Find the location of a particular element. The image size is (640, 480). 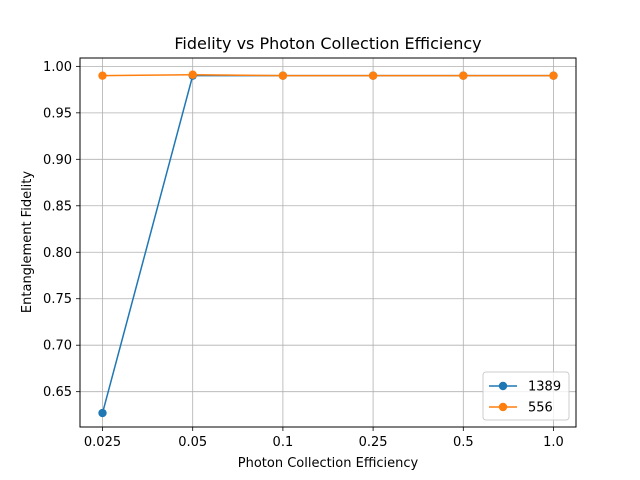

legend-entry: 556 is located at coordinates (521, 408).